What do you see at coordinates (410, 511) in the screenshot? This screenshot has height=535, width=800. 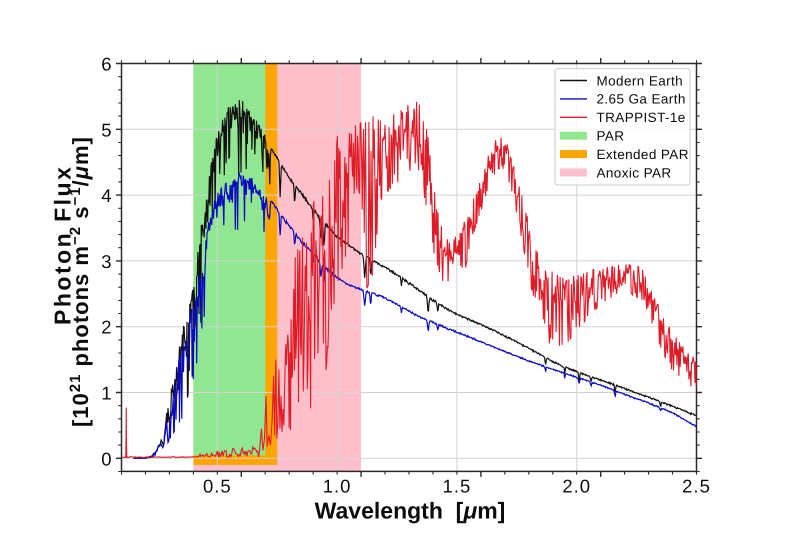 I see `svg-text: Wavelength [μm]` at bounding box center [410, 511].